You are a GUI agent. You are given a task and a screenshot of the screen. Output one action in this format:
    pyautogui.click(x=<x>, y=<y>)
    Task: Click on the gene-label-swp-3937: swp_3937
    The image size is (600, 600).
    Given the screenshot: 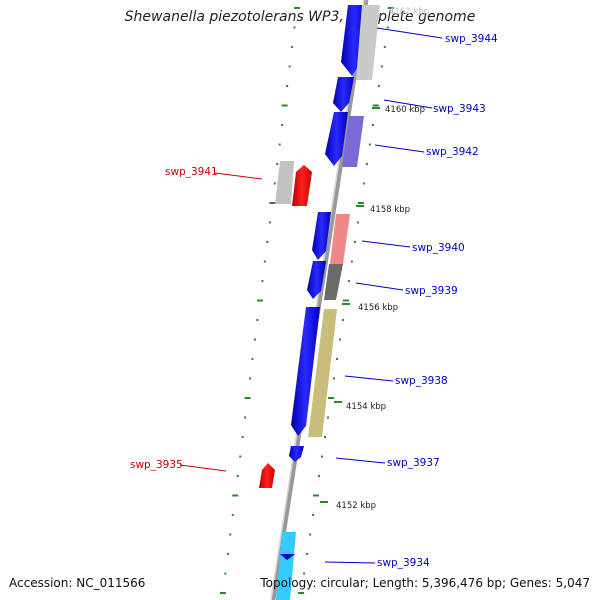 What is the action you would take?
    pyautogui.click(x=413, y=463)
    